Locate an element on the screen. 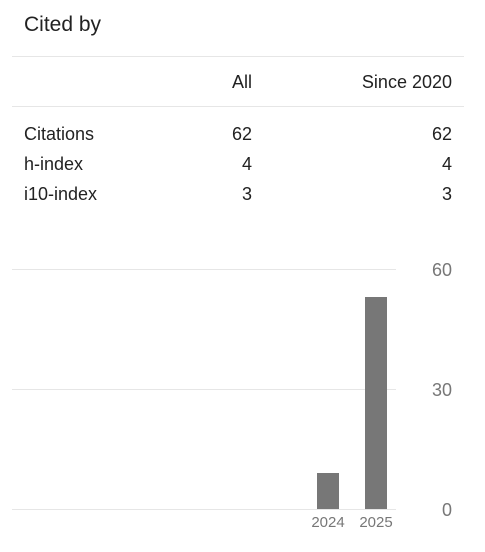  cited-by-title: Cited by is located at coordinates (63, 24).